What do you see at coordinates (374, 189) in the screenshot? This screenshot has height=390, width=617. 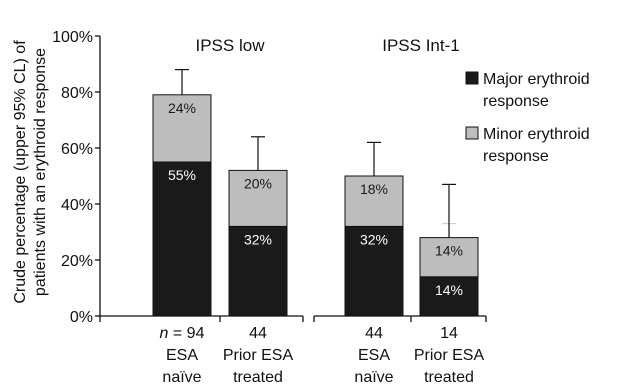 I see `bar-value-label: 18%` at bounding box center [374, 189].